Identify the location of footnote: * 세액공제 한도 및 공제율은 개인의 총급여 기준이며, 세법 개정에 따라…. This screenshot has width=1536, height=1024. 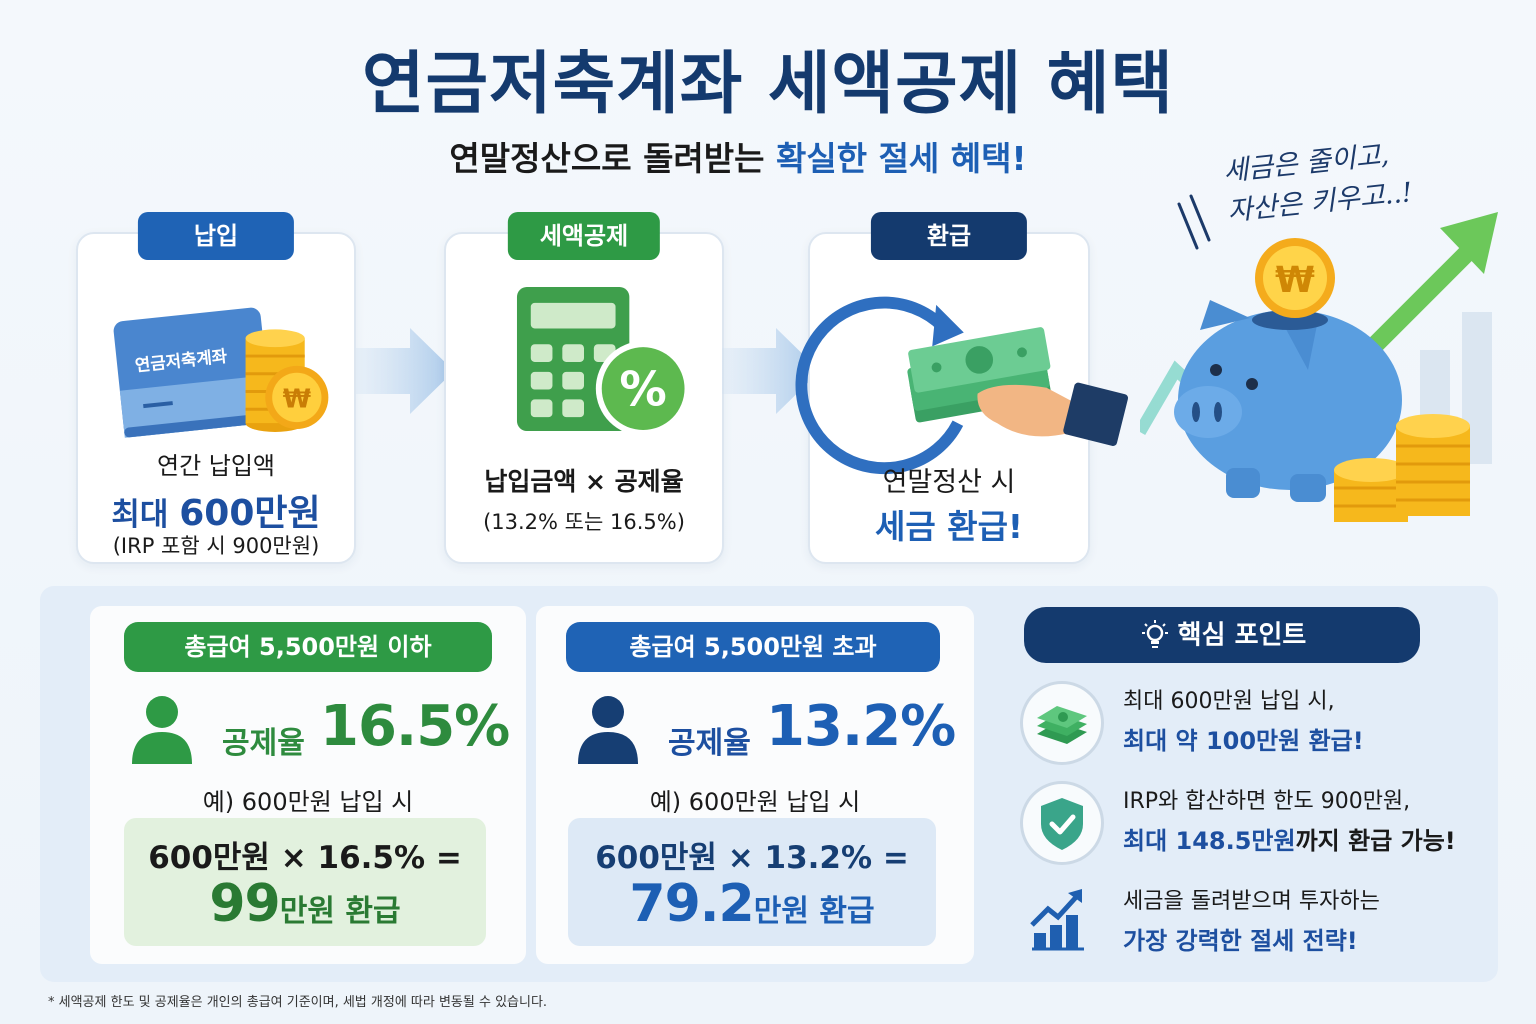
(298, 1002).